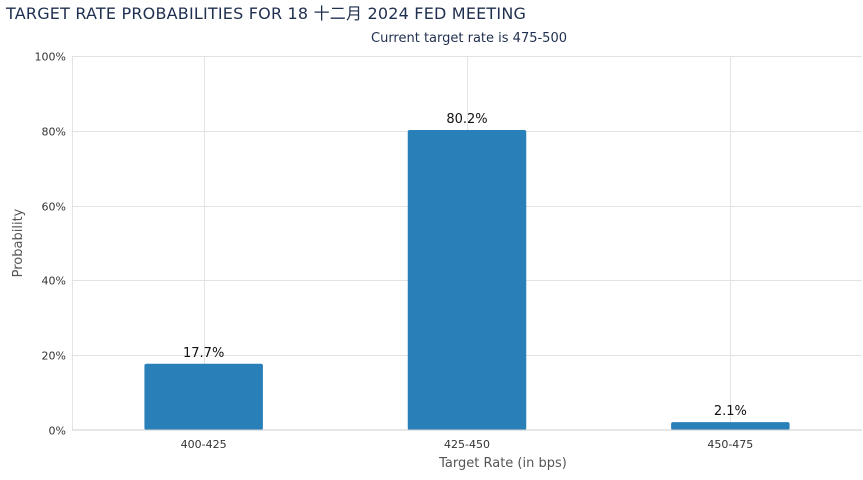  I want to click on x-tick-label: 400-425, so click(204, 444).